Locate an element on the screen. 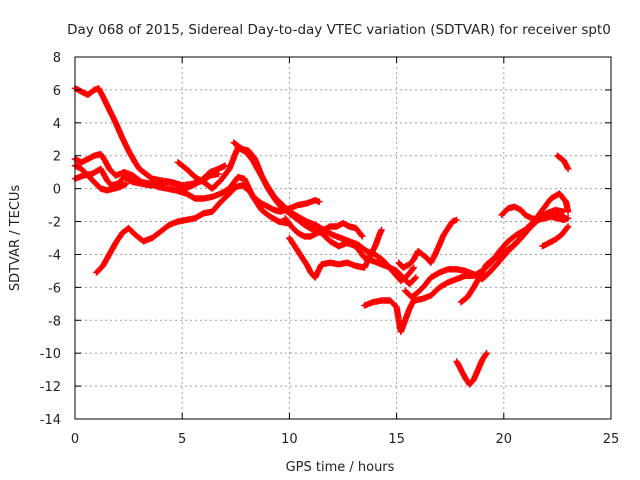 This screenshot has height=480, width=640. y-tick-label: -2 is located at coordinates (54, 223).